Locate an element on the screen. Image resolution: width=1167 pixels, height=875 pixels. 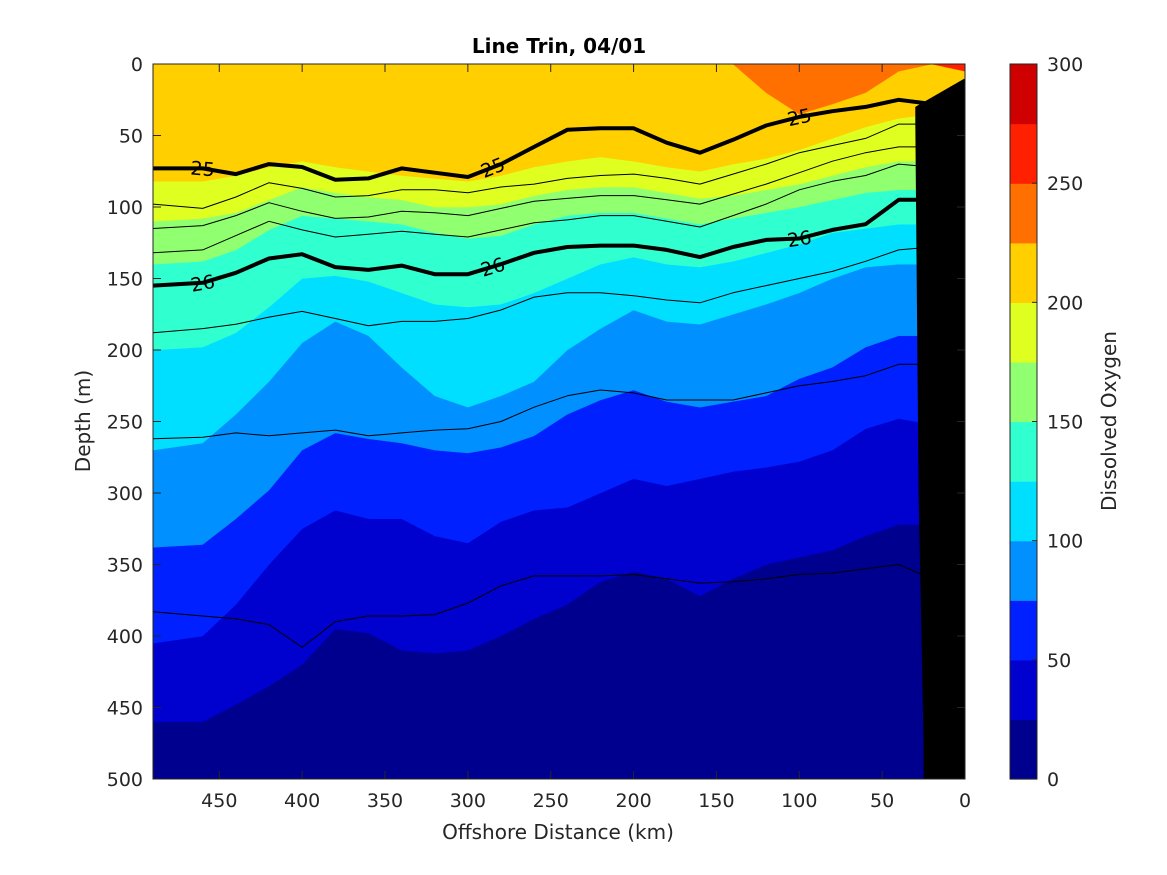
colorbar-tick-label: 150 is located at coordinates (1065, 423).